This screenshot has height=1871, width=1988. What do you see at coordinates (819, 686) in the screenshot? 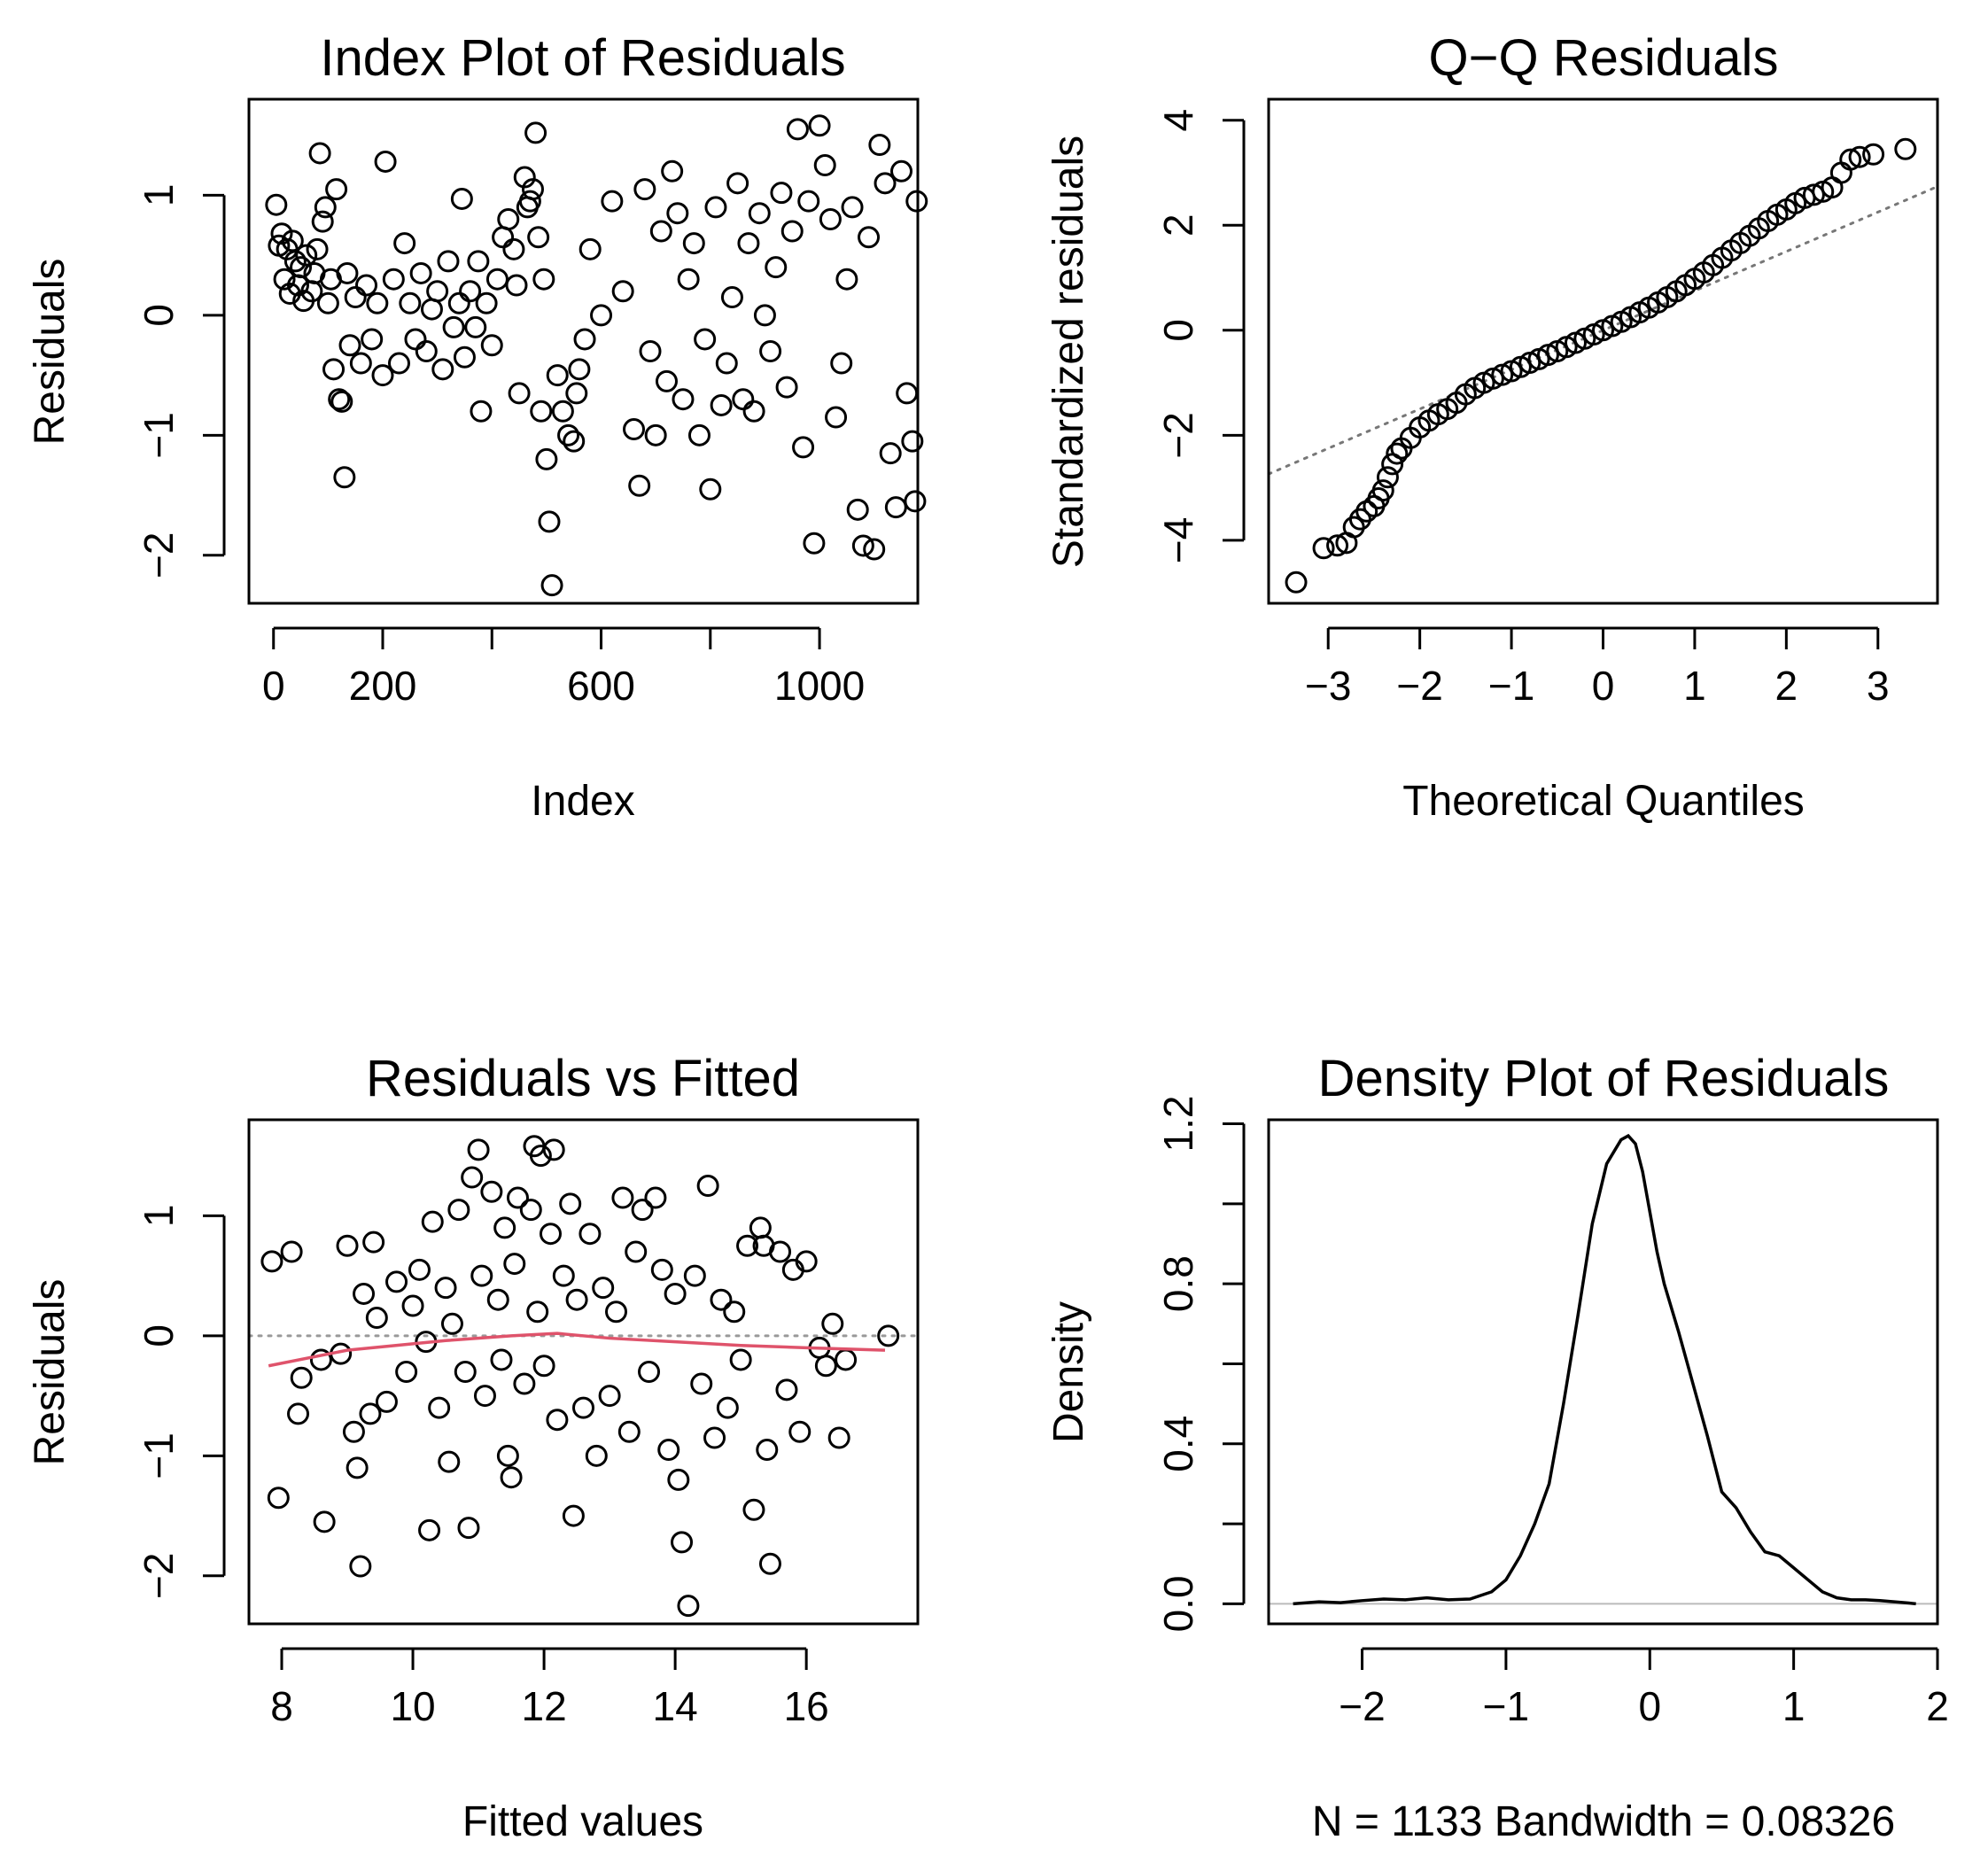
I see `index-plot-x-tick-label: 1000` at bounding box center [819, 686].